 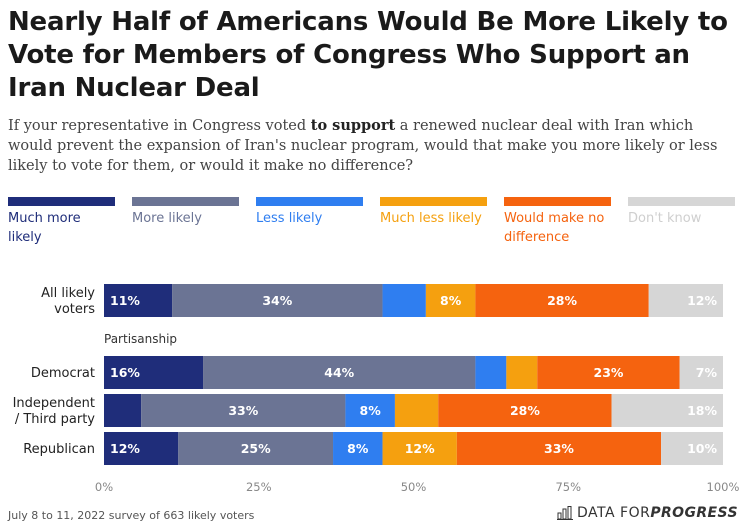 What do you see at coordinates (694, 513) in the screenshot?
I see `brand-name: PROGRESS` at bounding box center [694, 513].